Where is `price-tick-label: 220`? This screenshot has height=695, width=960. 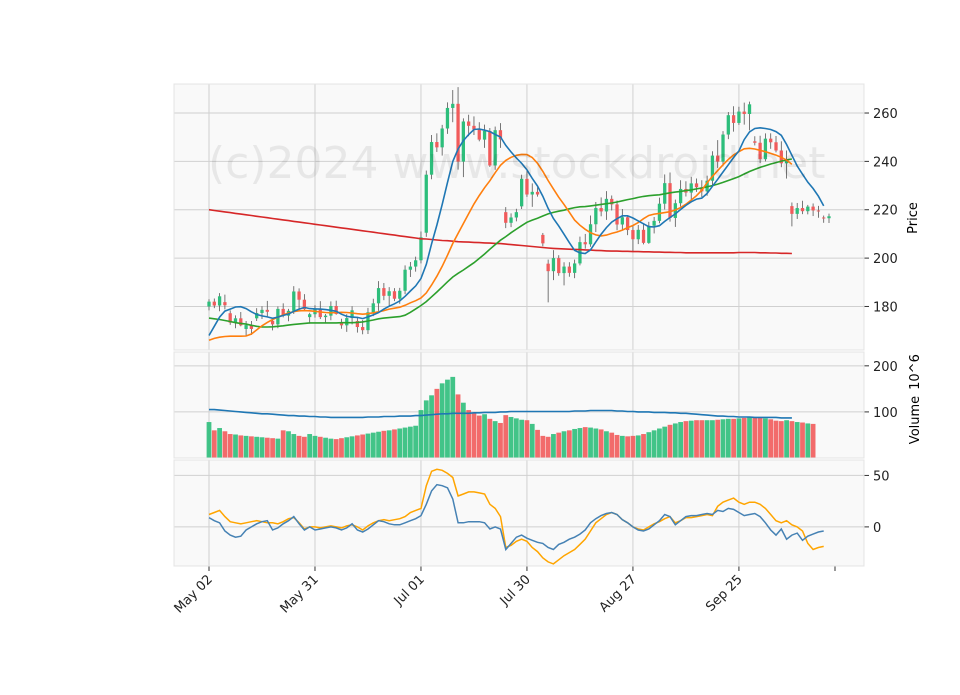 price-tick-label: 220 is located at coordinates (885, 211).